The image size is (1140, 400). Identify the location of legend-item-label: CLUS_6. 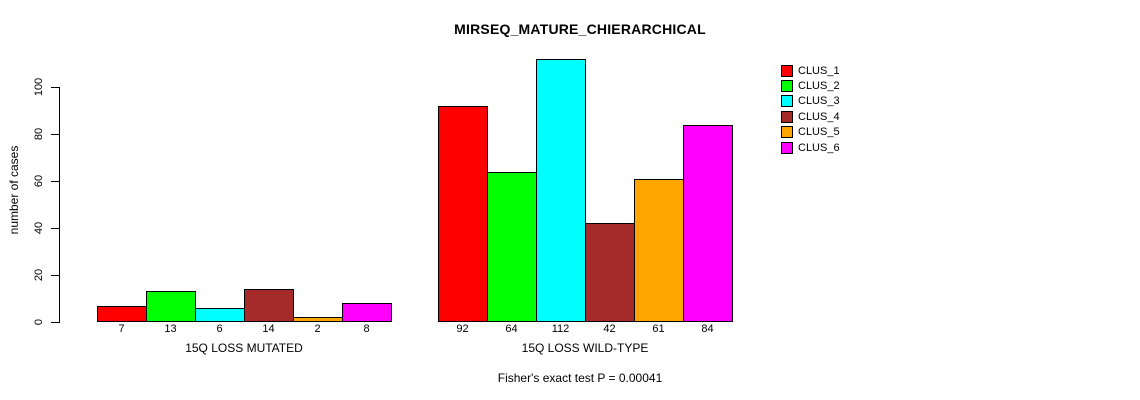
(819, 147).